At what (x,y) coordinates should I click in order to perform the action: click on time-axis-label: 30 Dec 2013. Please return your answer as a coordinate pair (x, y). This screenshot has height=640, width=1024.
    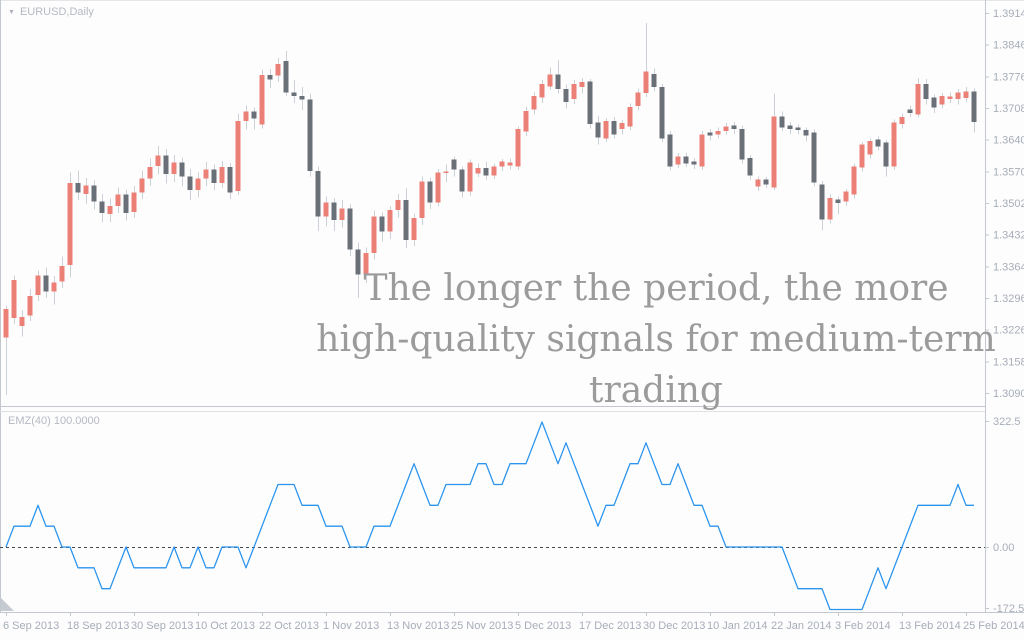
    Looking at the image, I should click on (674, 626).